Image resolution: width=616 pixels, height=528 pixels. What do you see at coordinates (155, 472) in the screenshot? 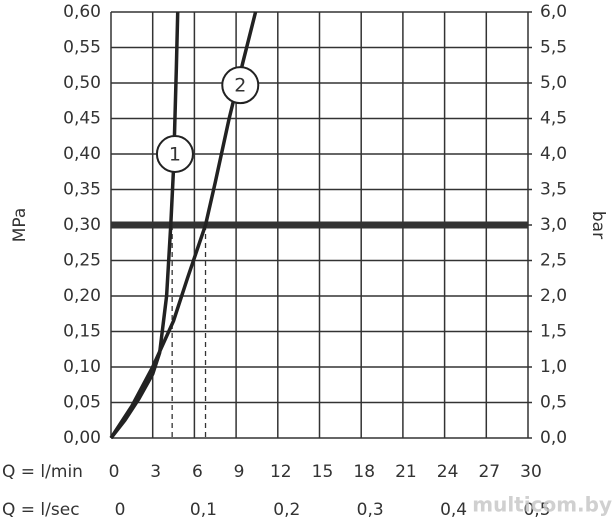
I see `x-tick-label: 3` at bounding box center [155, 472].